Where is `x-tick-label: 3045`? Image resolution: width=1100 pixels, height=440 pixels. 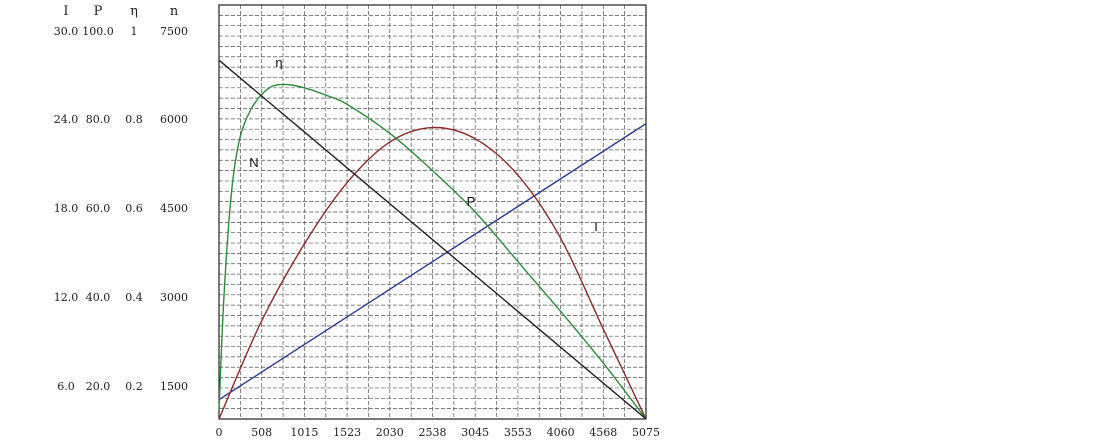
x-tick-label: 3045 is located at coordinates (475, 432).